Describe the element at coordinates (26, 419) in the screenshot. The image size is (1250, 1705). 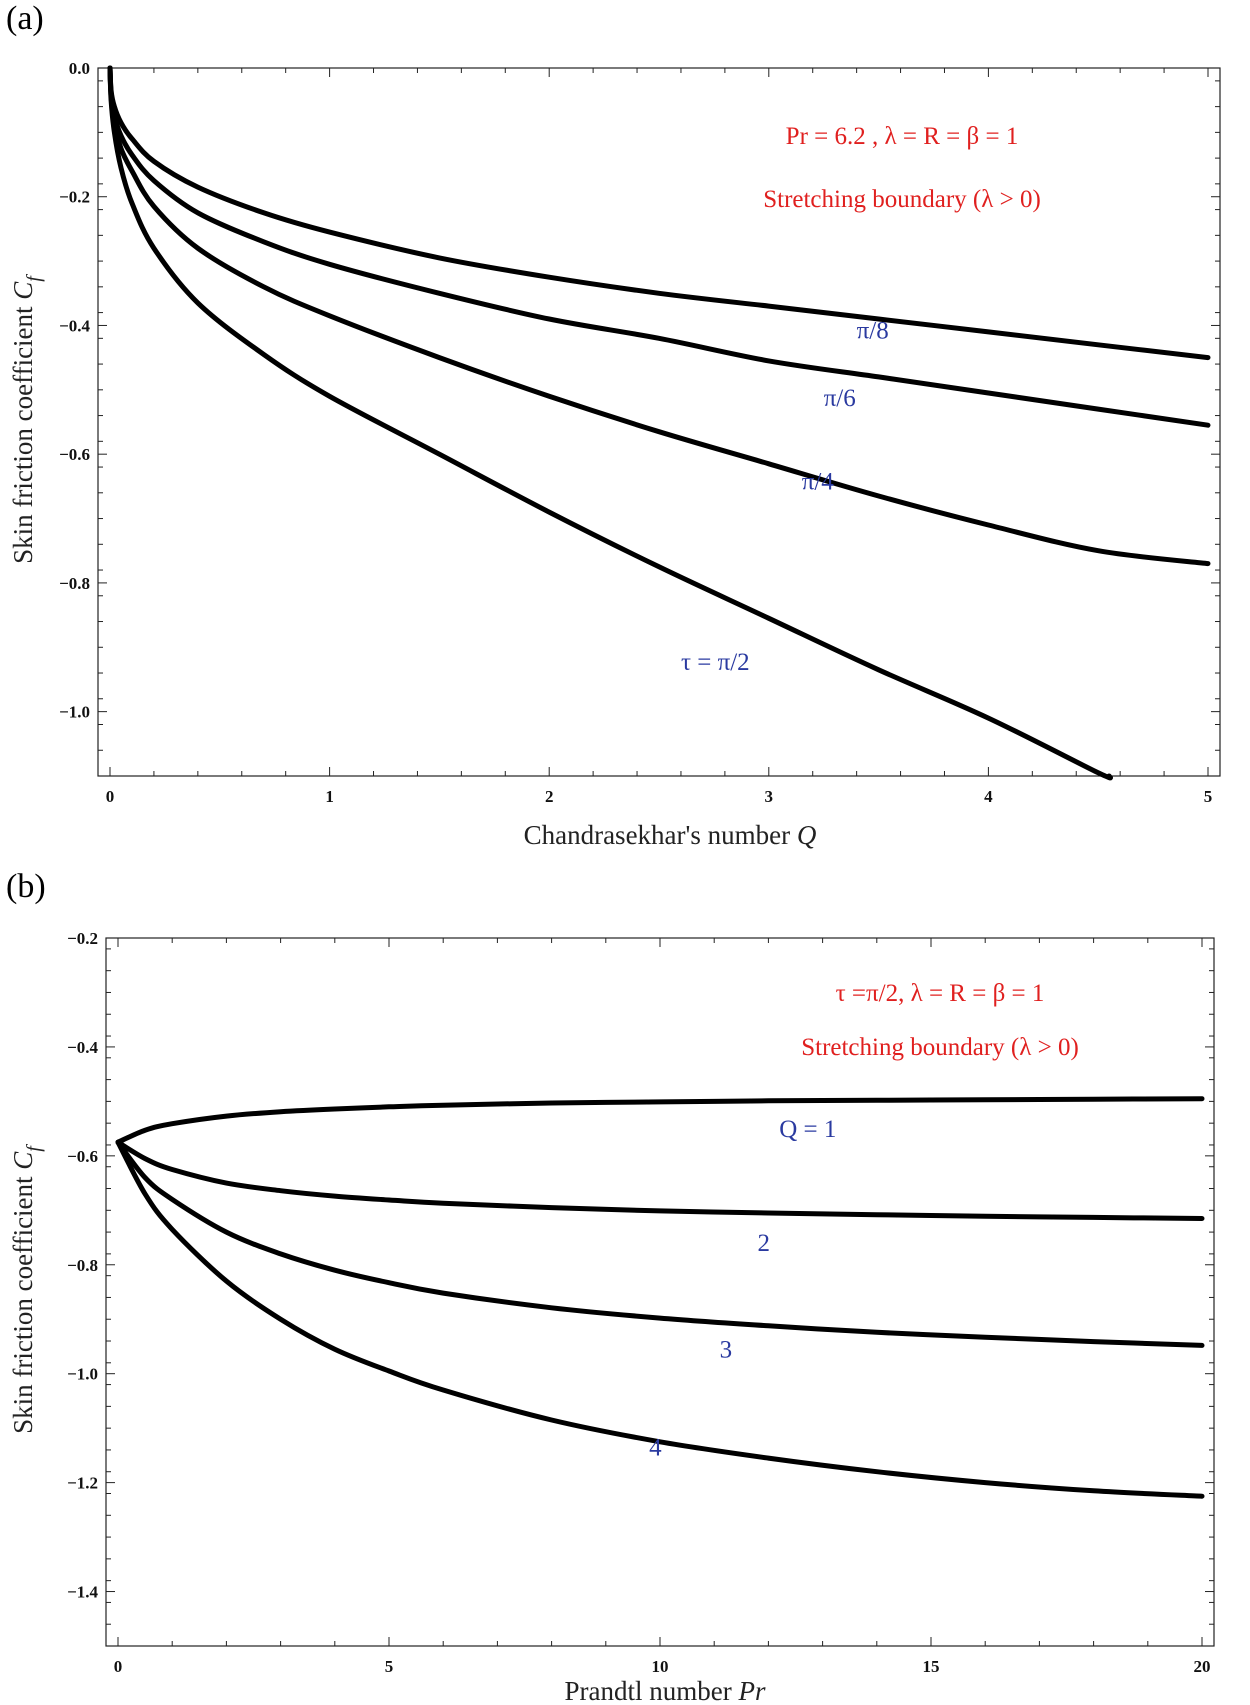
I see `y-axis-label-a: Skin friction coefficient Cf` at that location.